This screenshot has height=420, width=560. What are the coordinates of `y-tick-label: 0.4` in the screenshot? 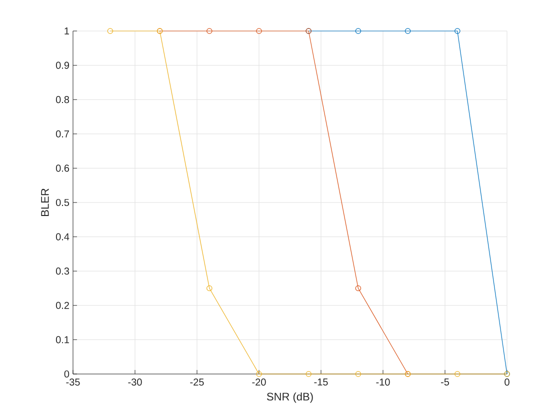 It's located at (63, 236).